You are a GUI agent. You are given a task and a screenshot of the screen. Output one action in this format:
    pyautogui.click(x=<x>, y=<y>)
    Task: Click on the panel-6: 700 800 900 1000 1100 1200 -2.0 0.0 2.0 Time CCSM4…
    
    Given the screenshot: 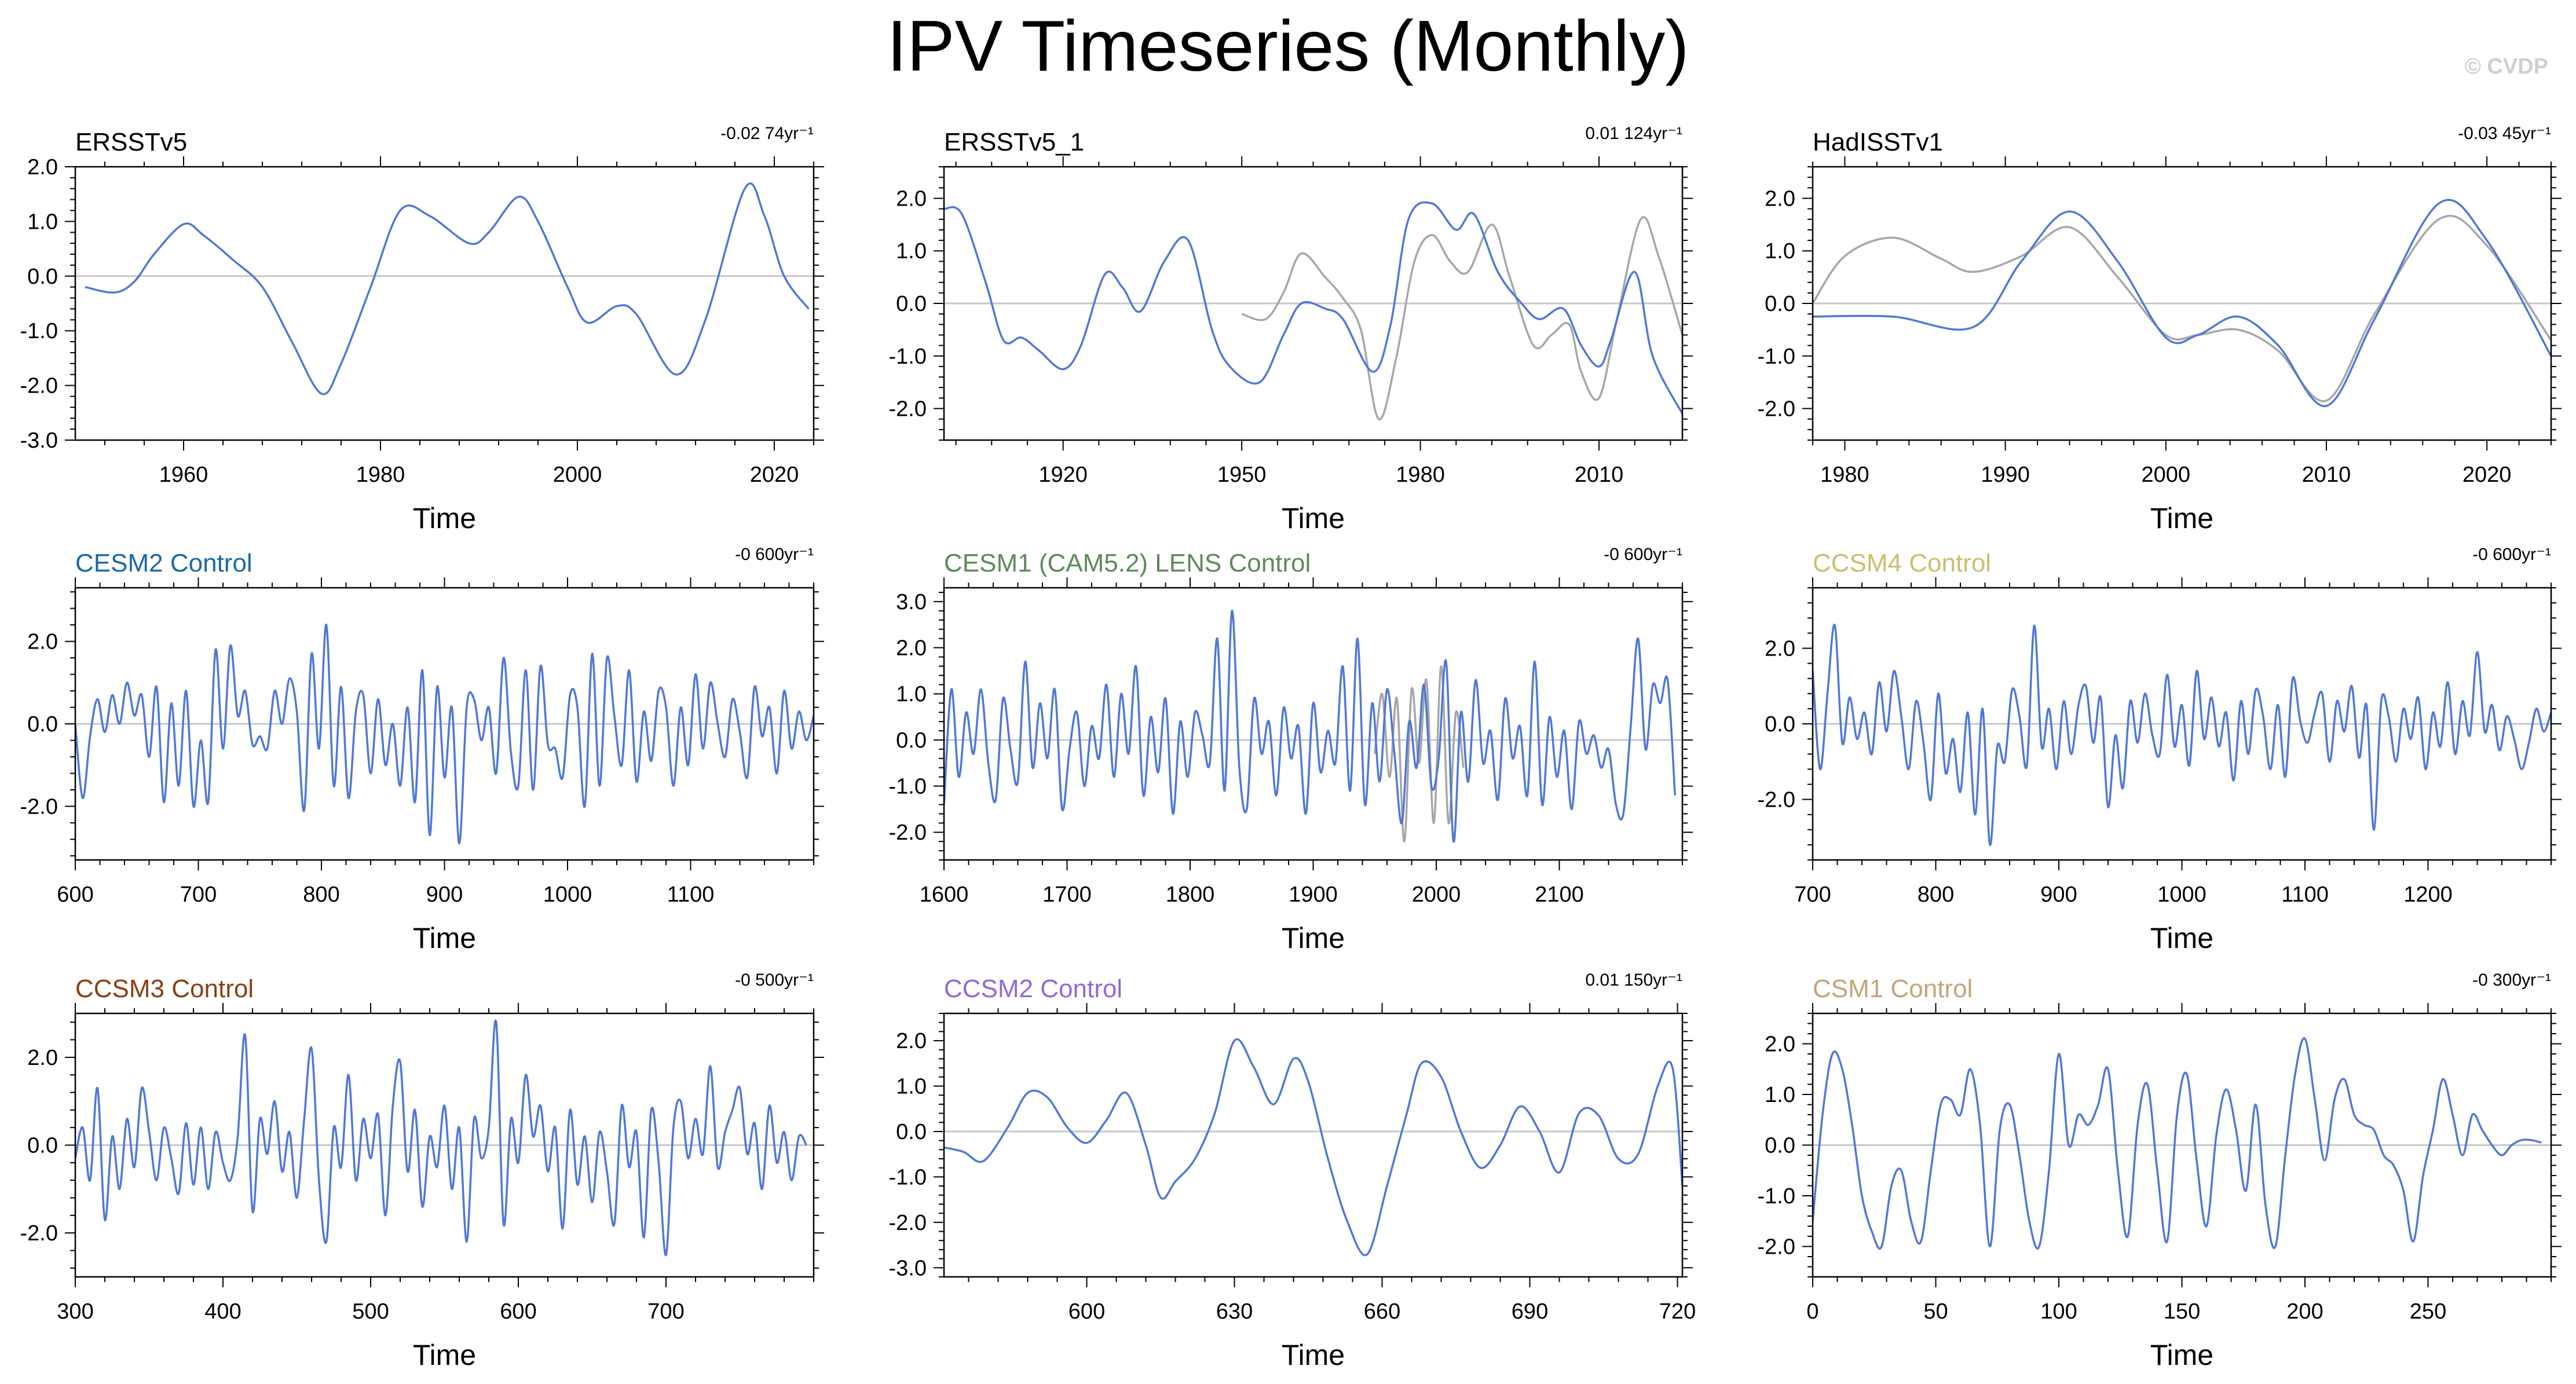 What is the action you would take?
    pyautogui.click(x=2160, y=749)
    